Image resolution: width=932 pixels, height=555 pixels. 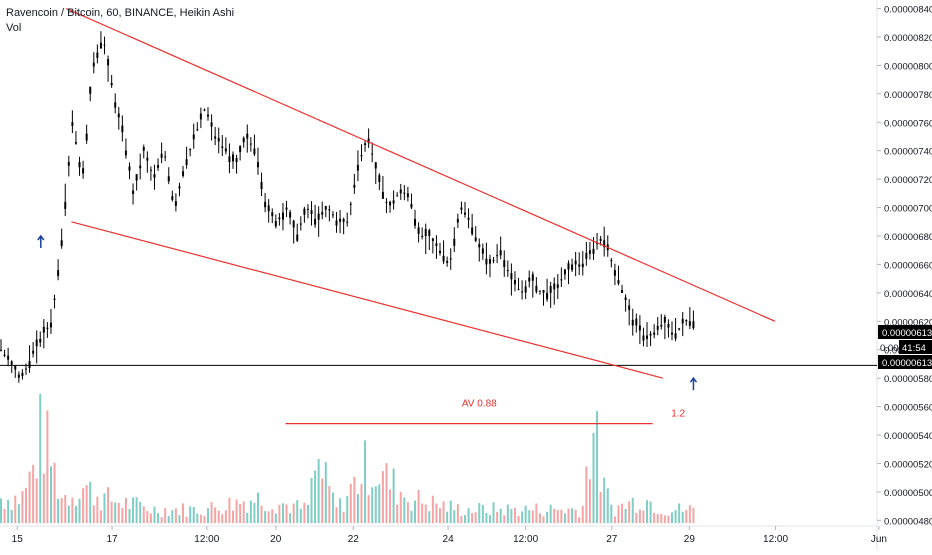 I want to click on price-tag-label: 0.00000613, so click(x=907, y=363).